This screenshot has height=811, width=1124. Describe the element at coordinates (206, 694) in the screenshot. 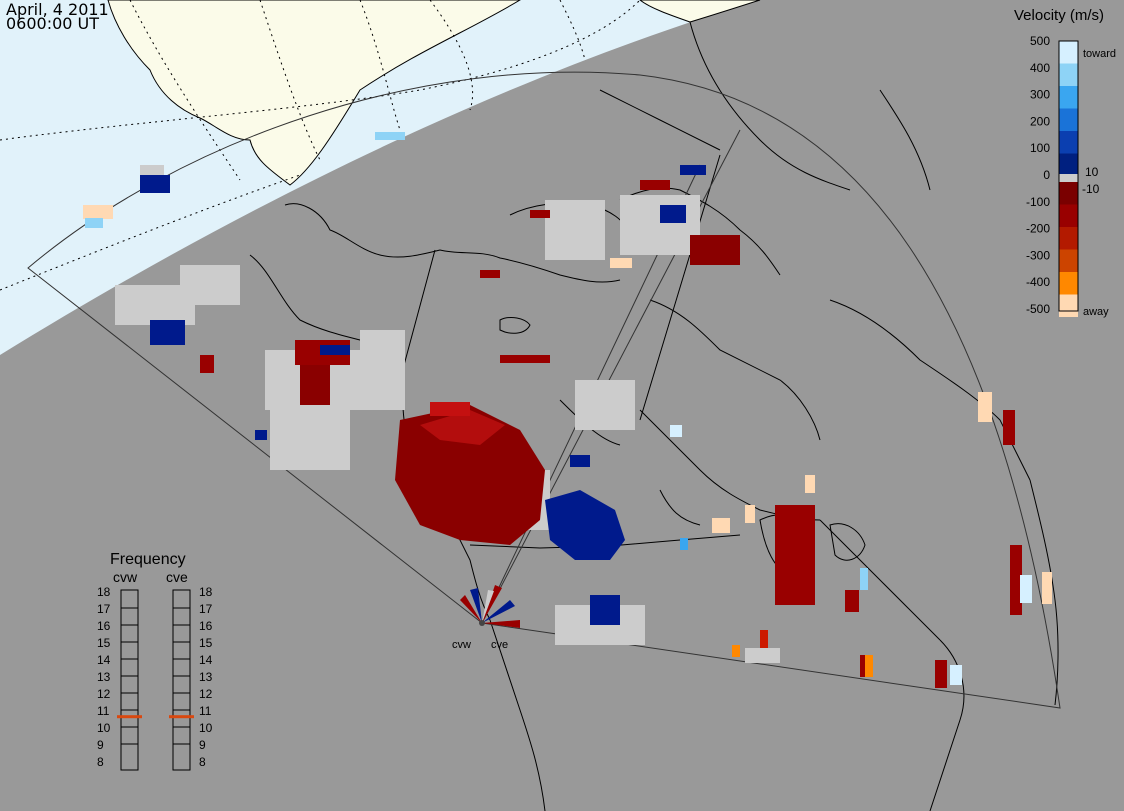

I see `frequency-level-right: 12` at that location.